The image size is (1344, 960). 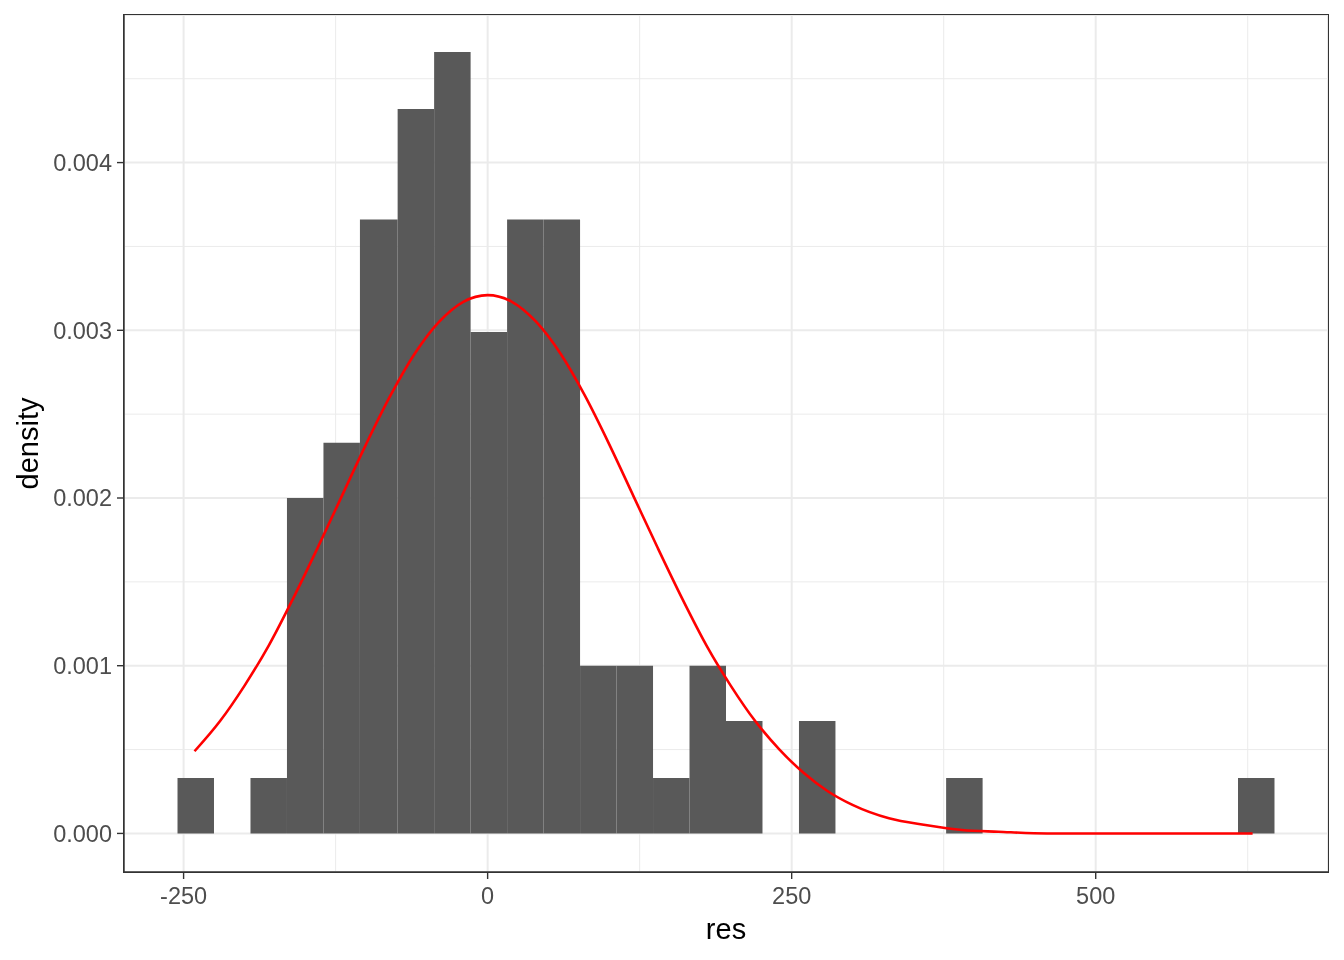 I want to click on x-axis-title: res, so click(x=726, y=929).